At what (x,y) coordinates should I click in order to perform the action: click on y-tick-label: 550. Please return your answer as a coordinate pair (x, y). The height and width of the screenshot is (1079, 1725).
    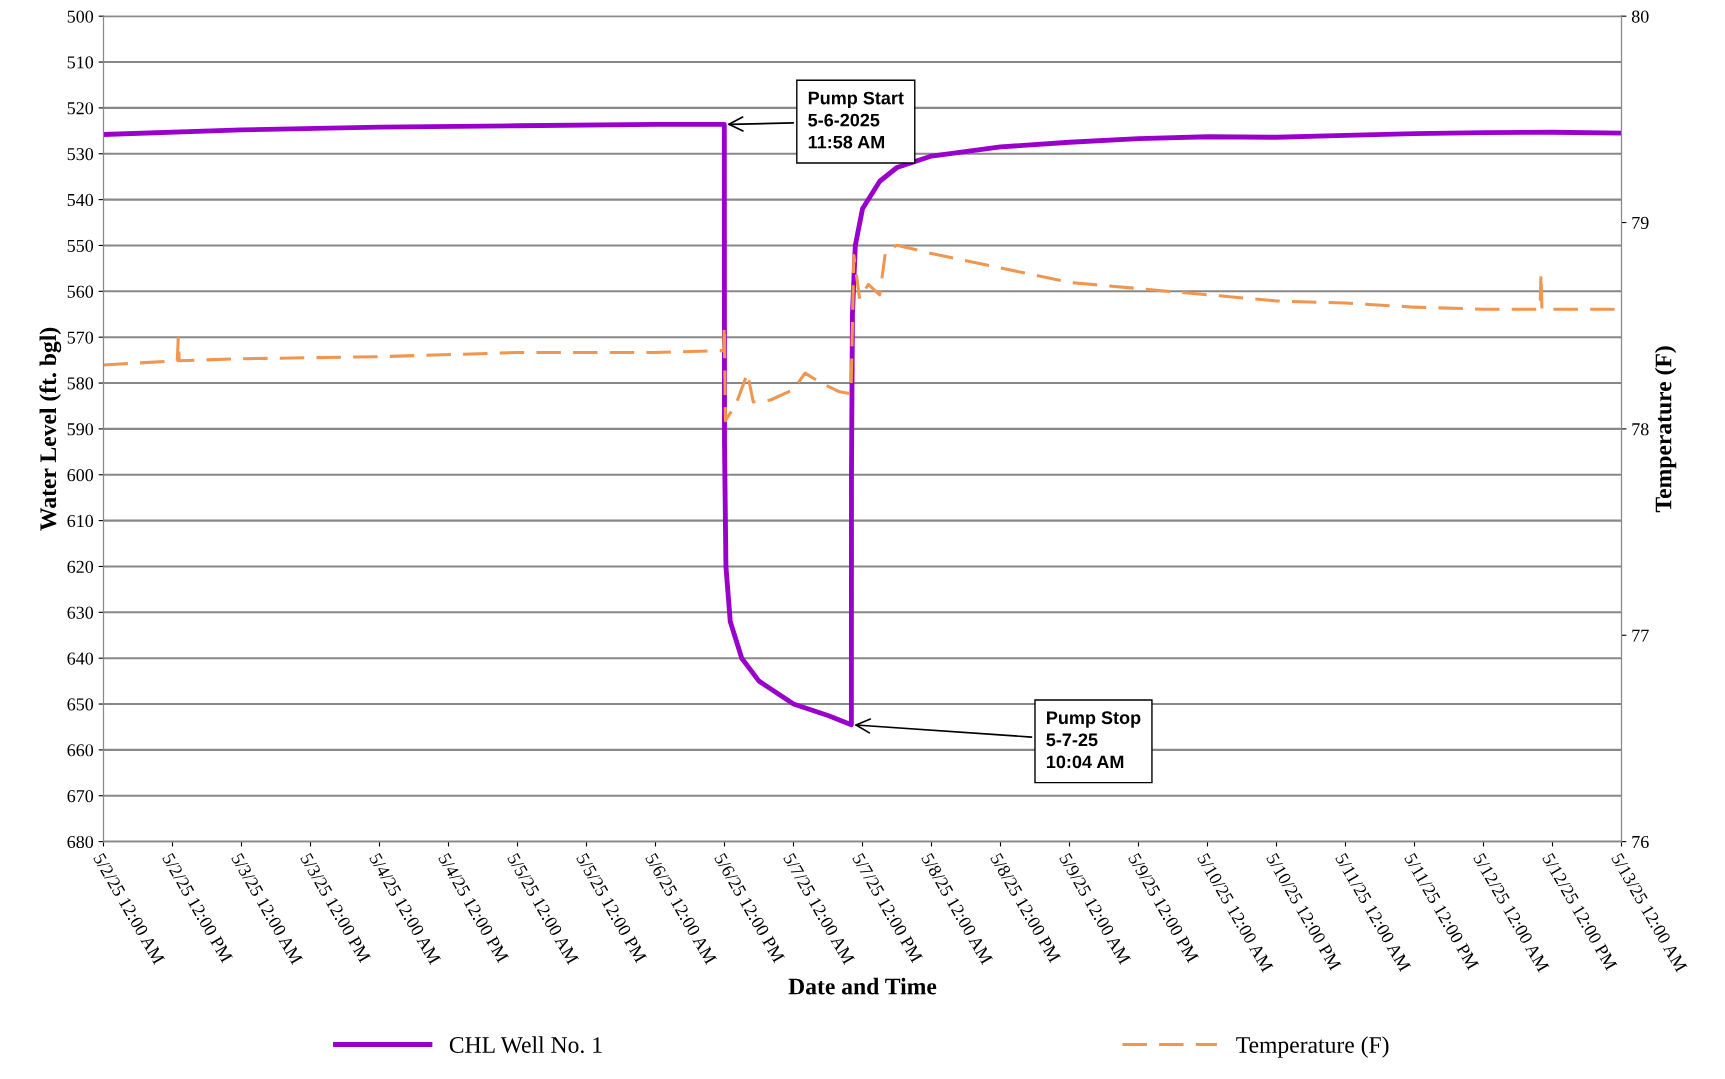
    Looking at the image, I should click on (80, 245).